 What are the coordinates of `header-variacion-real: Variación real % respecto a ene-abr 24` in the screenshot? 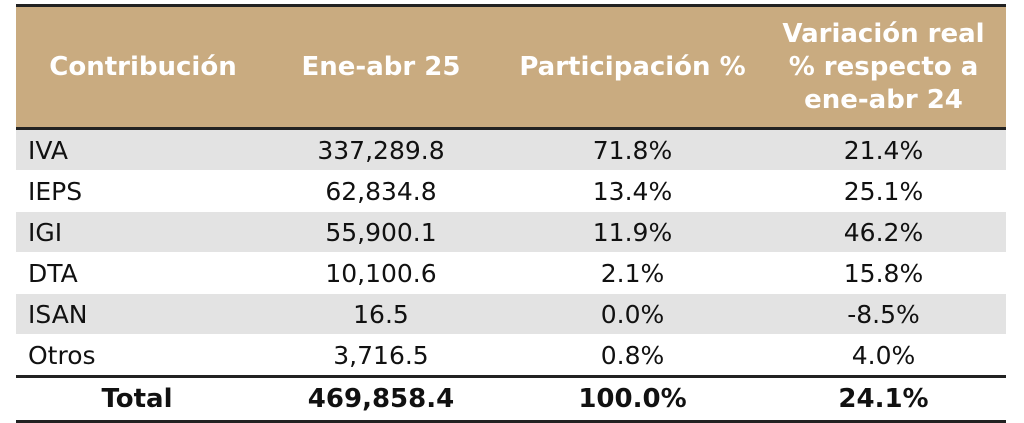 It's located at (883, 67).